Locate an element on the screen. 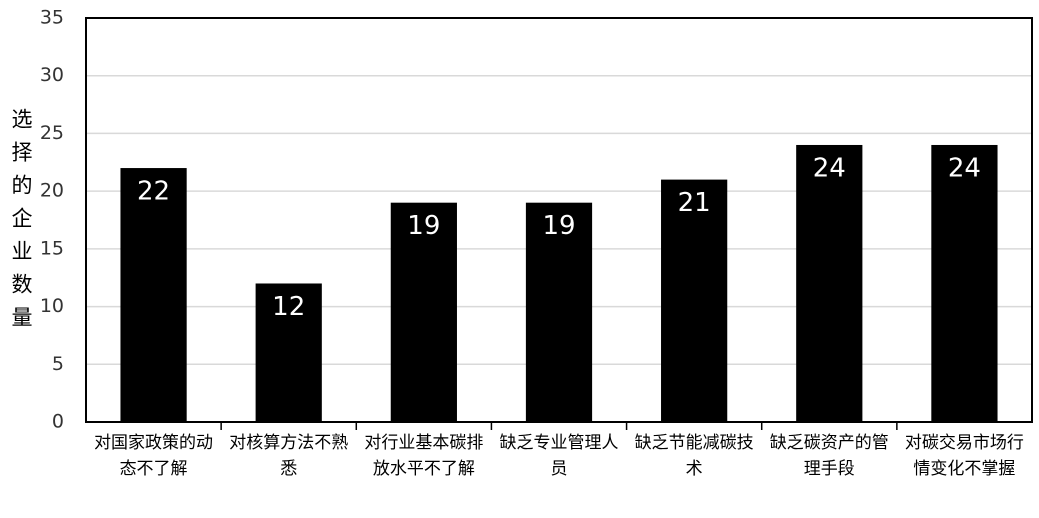 The height and width of the screenshot is (518, 1039). y-tick-label: 35 is located at coordinates (52, 18).